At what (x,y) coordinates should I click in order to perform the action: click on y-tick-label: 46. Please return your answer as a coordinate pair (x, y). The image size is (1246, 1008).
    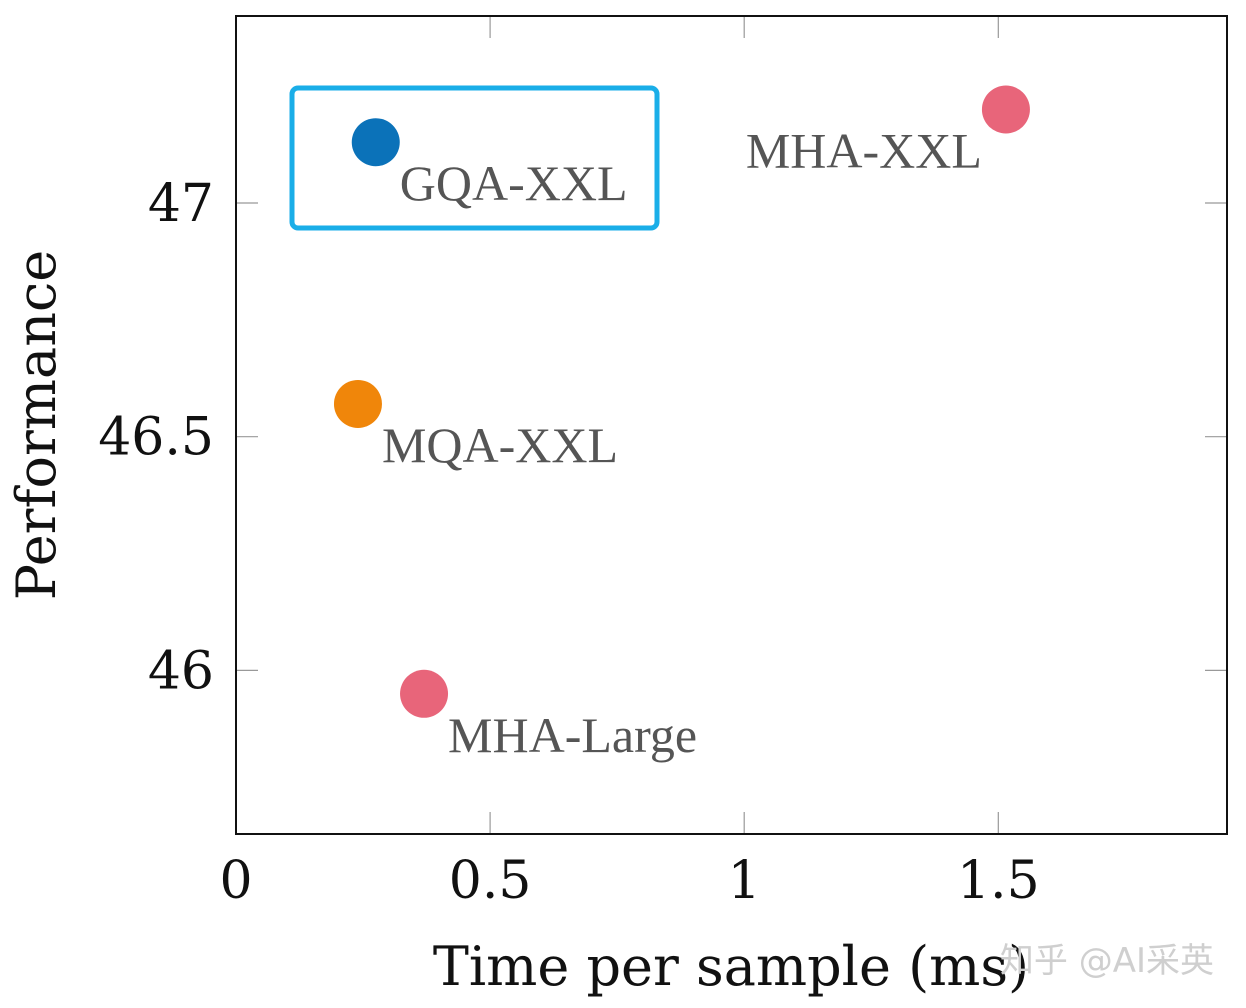
    Looking at the image, I should click on (181, 671).